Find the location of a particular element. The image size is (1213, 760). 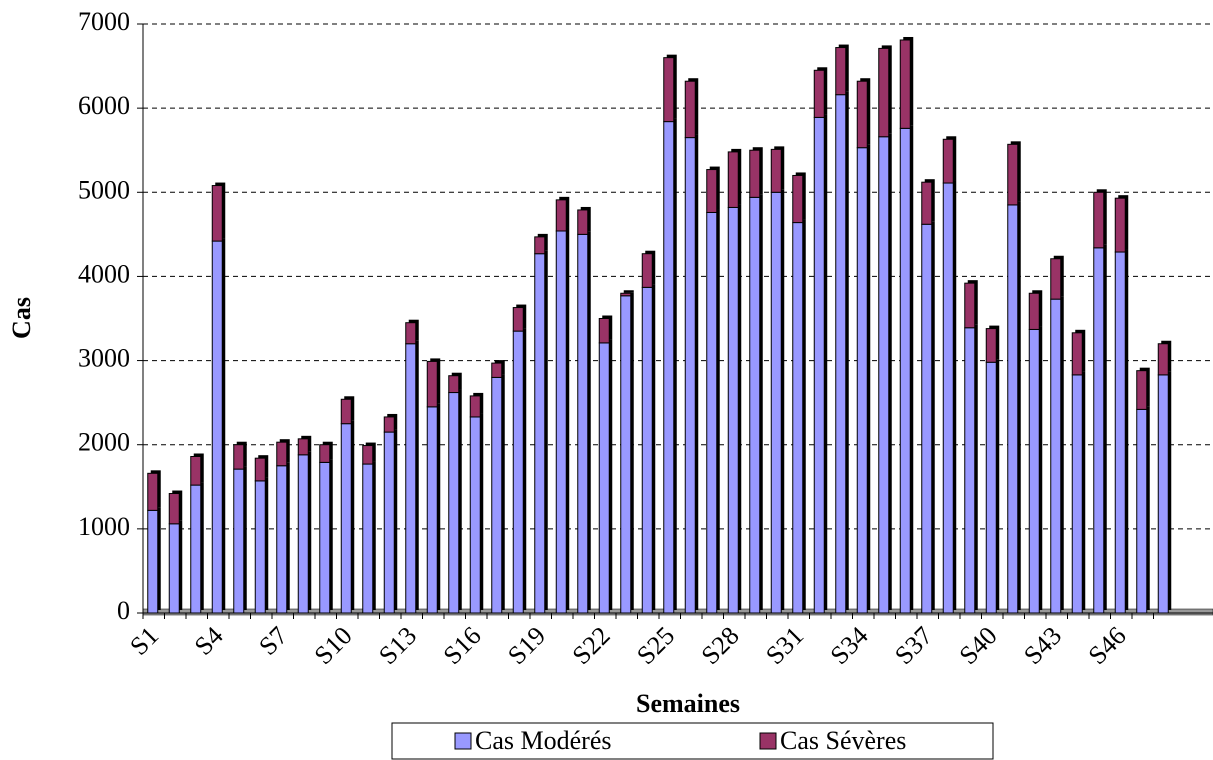

y-tick-label: 7000 is located at coordinates (104, 21).